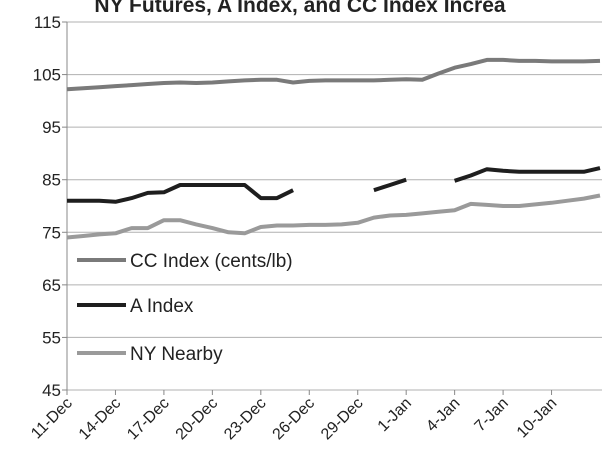  I want to click on y-tick-label: 55, so click(51, 337).